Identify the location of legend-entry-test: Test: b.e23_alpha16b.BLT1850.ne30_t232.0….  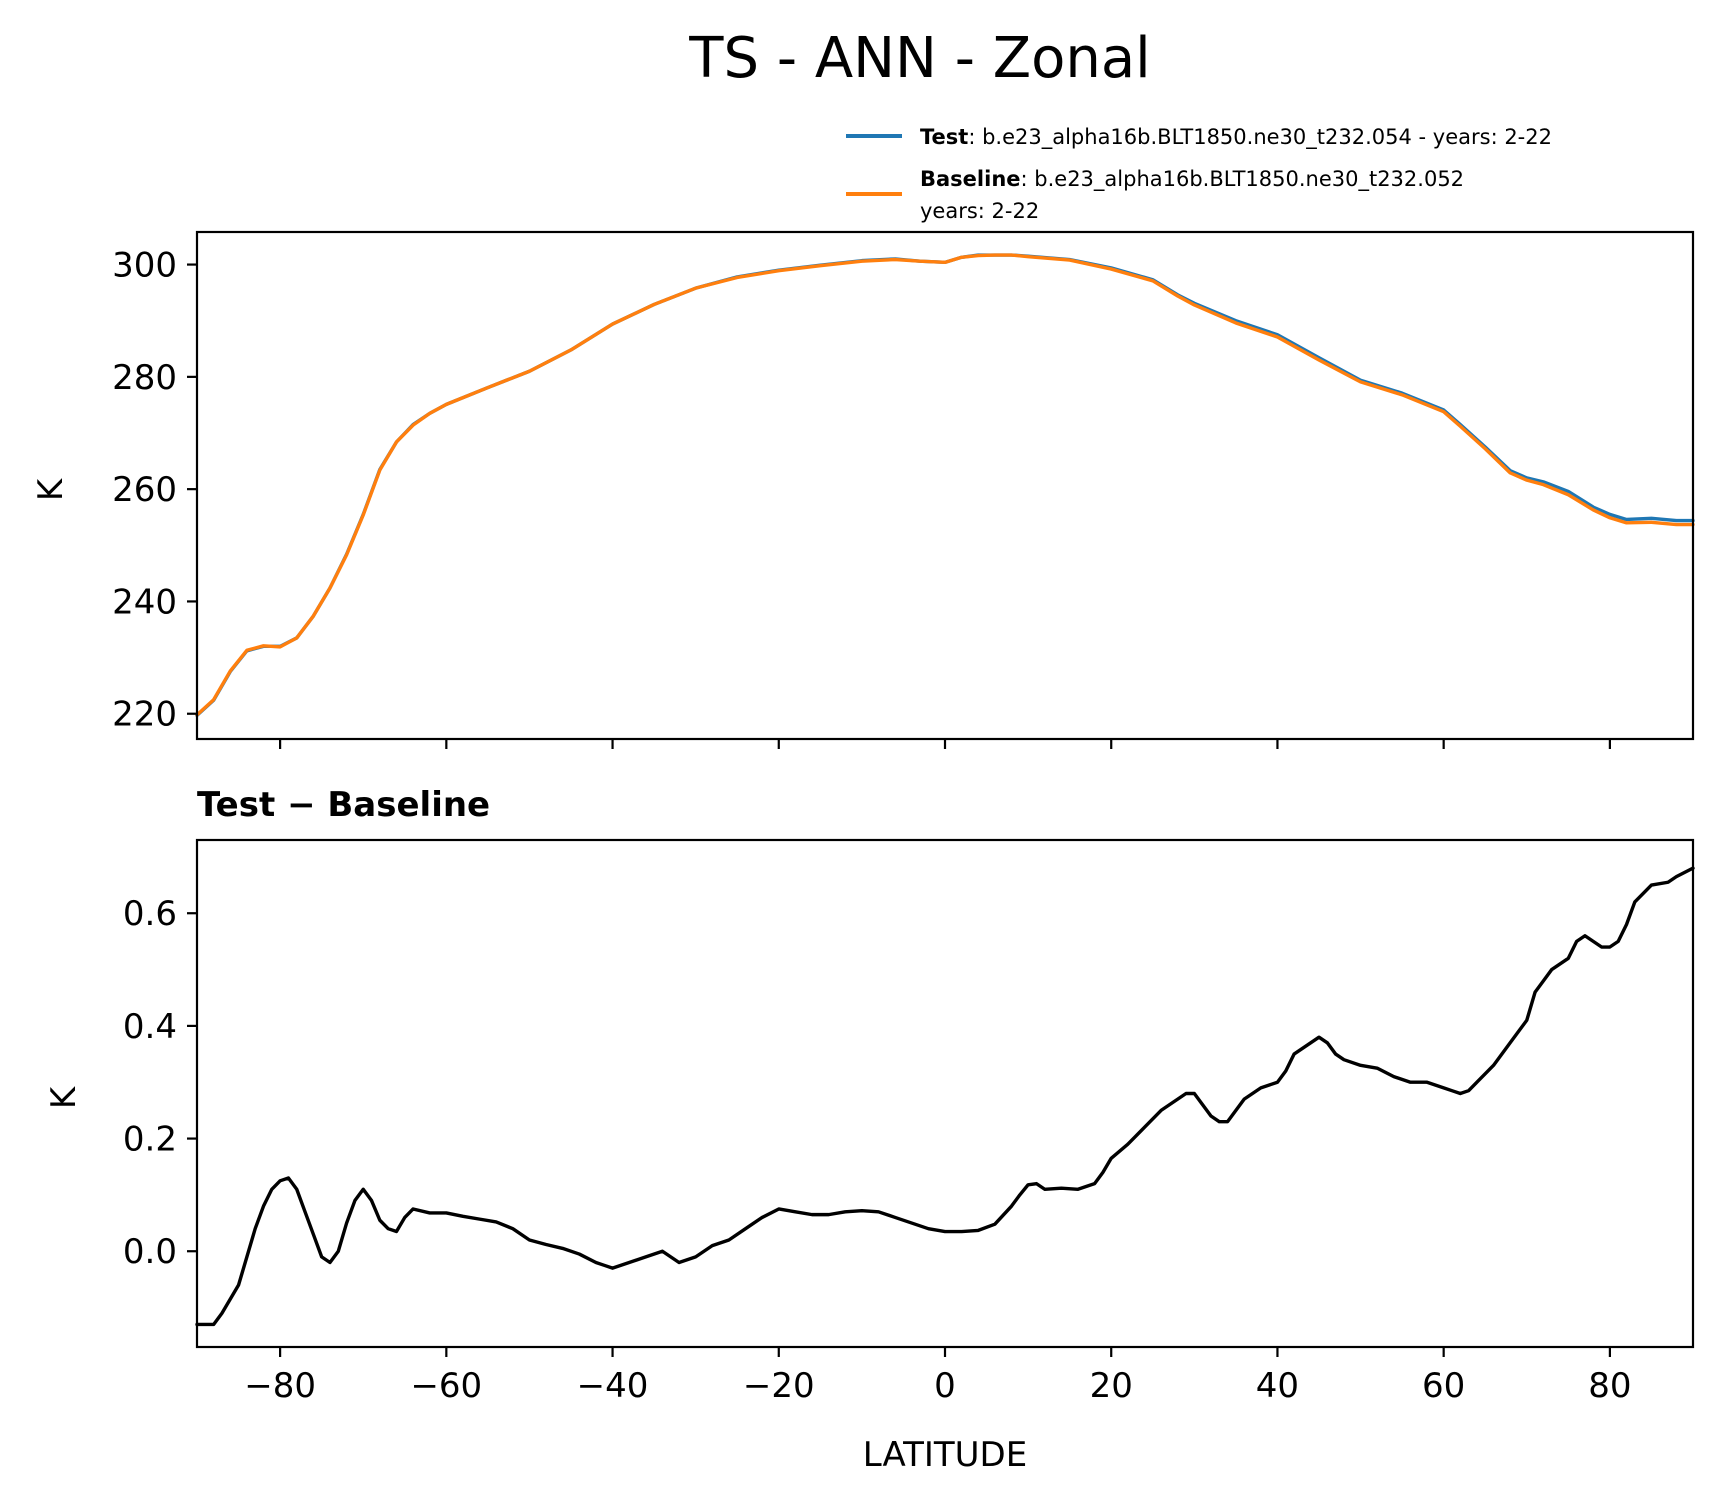
(1236, 137).